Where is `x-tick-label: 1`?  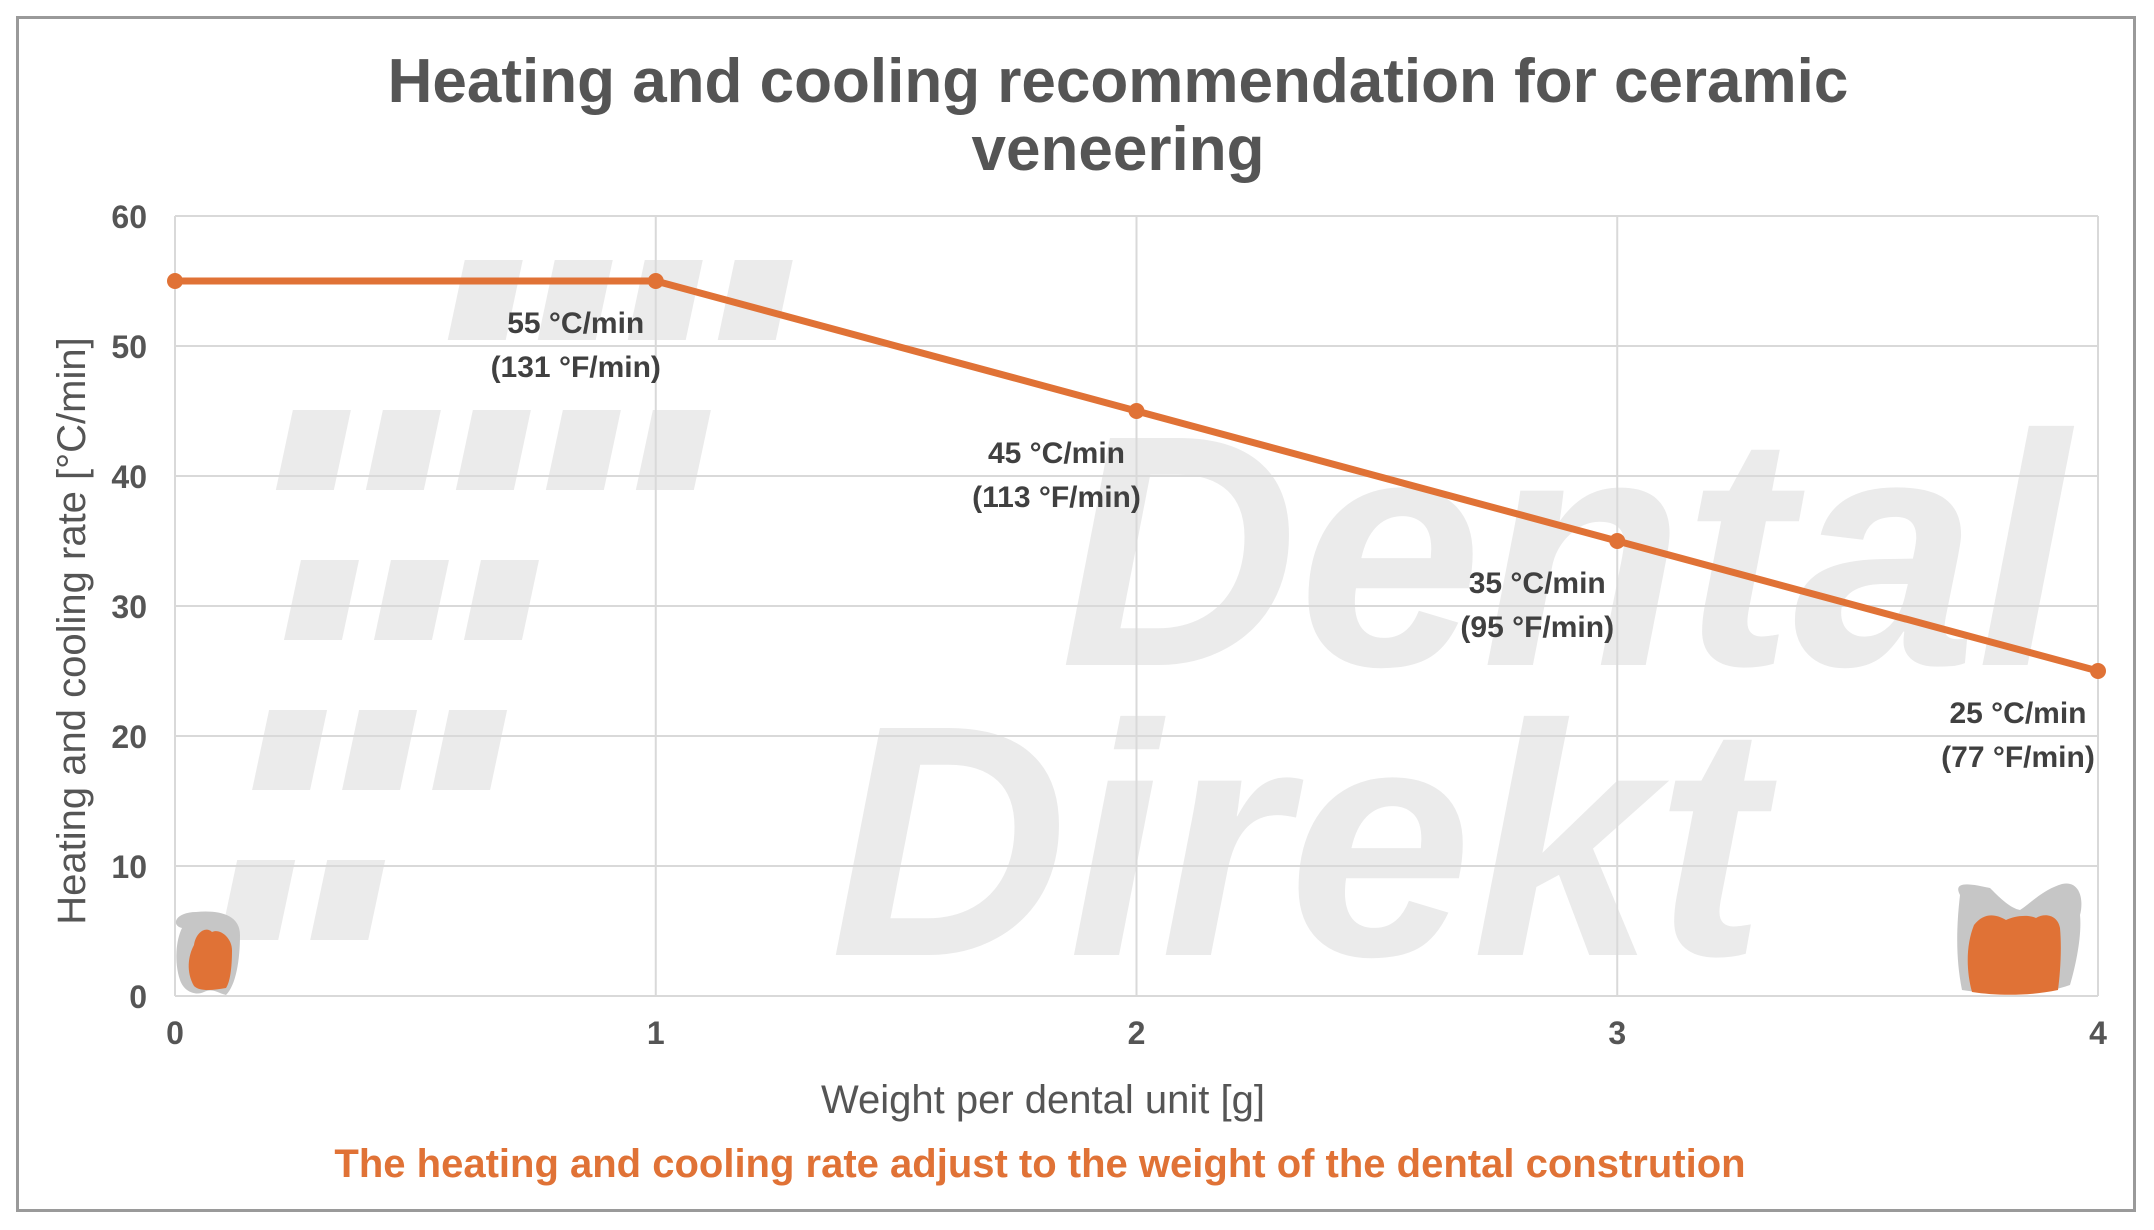 x-tick-label: 1 is located at coordinates (656, 1033).